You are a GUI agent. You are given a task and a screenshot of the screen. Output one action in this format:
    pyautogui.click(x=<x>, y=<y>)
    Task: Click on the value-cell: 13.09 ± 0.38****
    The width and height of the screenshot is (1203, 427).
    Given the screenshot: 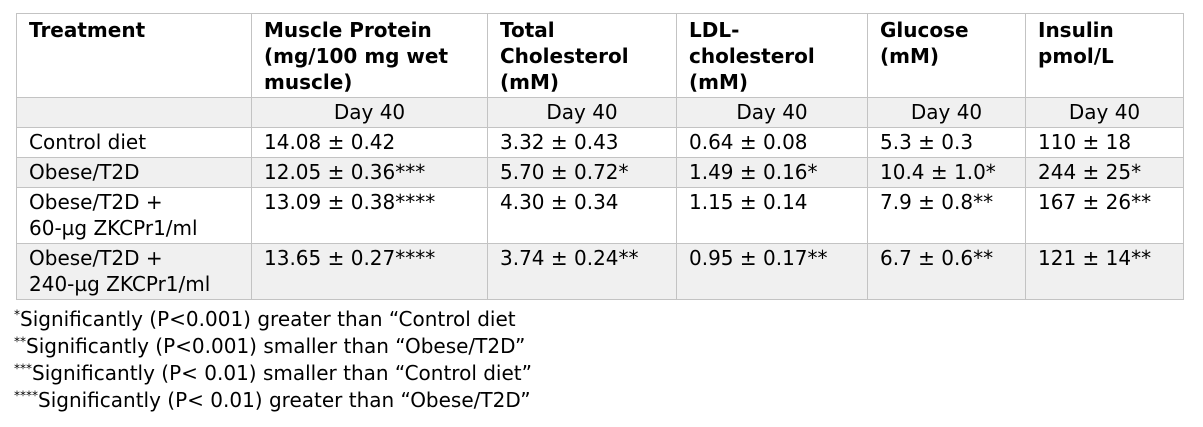 What is the action you would take?
    pyautogui.click(x=369, y=215)
    